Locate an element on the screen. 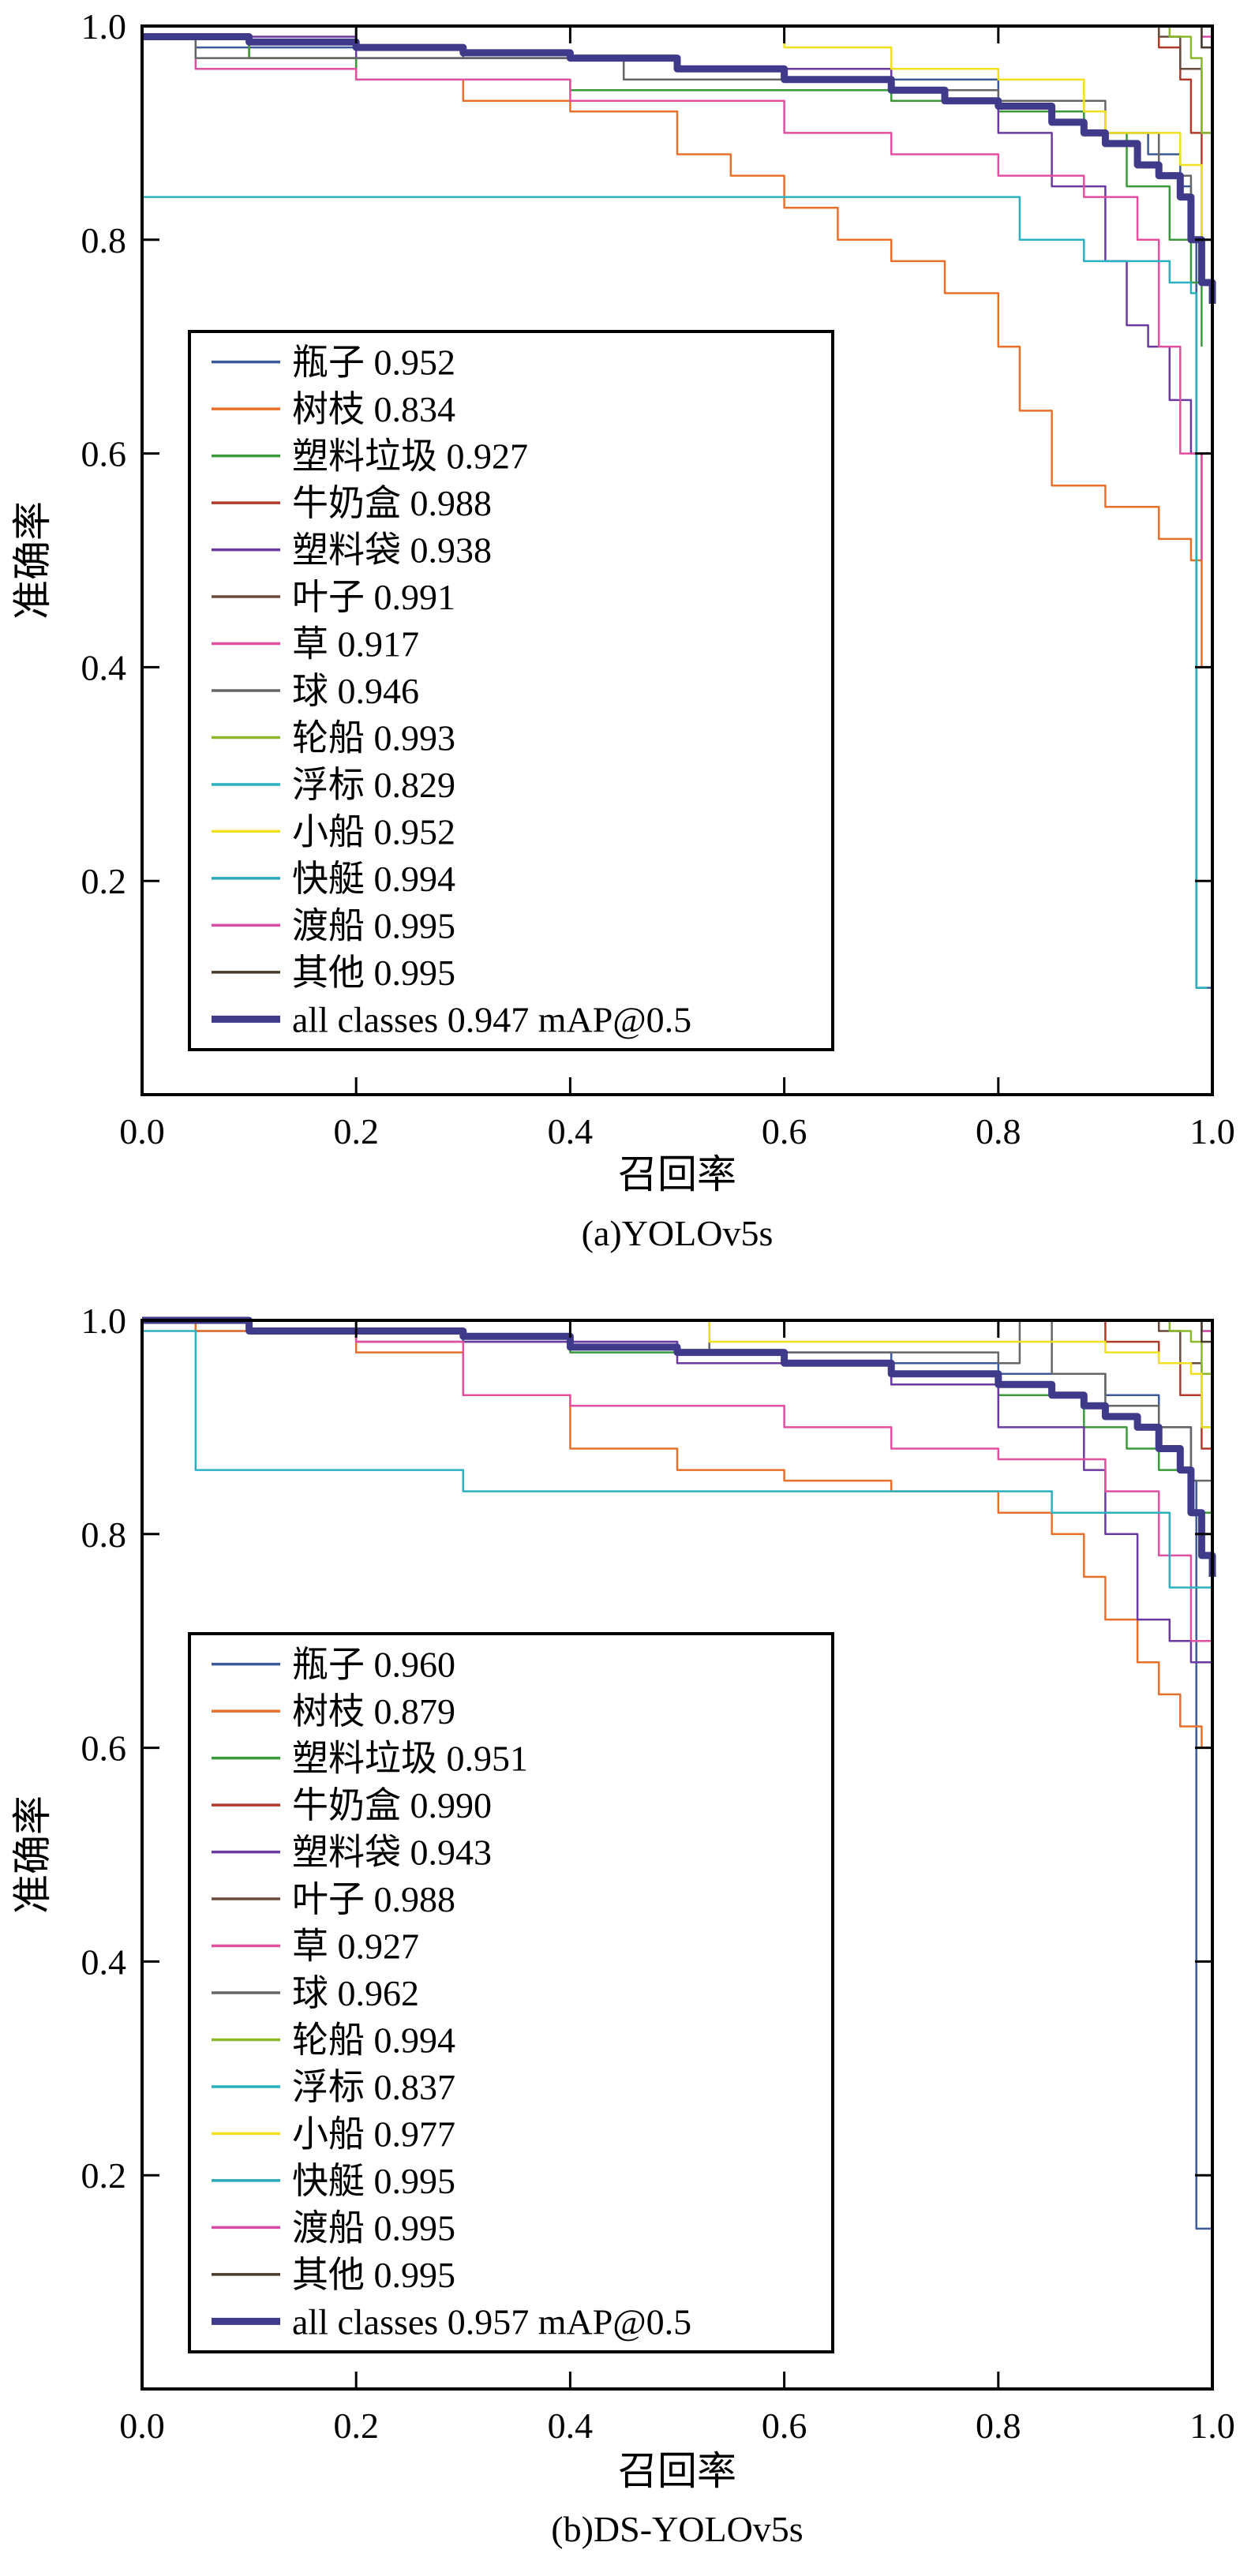 The width and height of the screenshot is (1240, 2576). legend-entry: 牛奶盒 0.988 is located at coordinates (392, 503).